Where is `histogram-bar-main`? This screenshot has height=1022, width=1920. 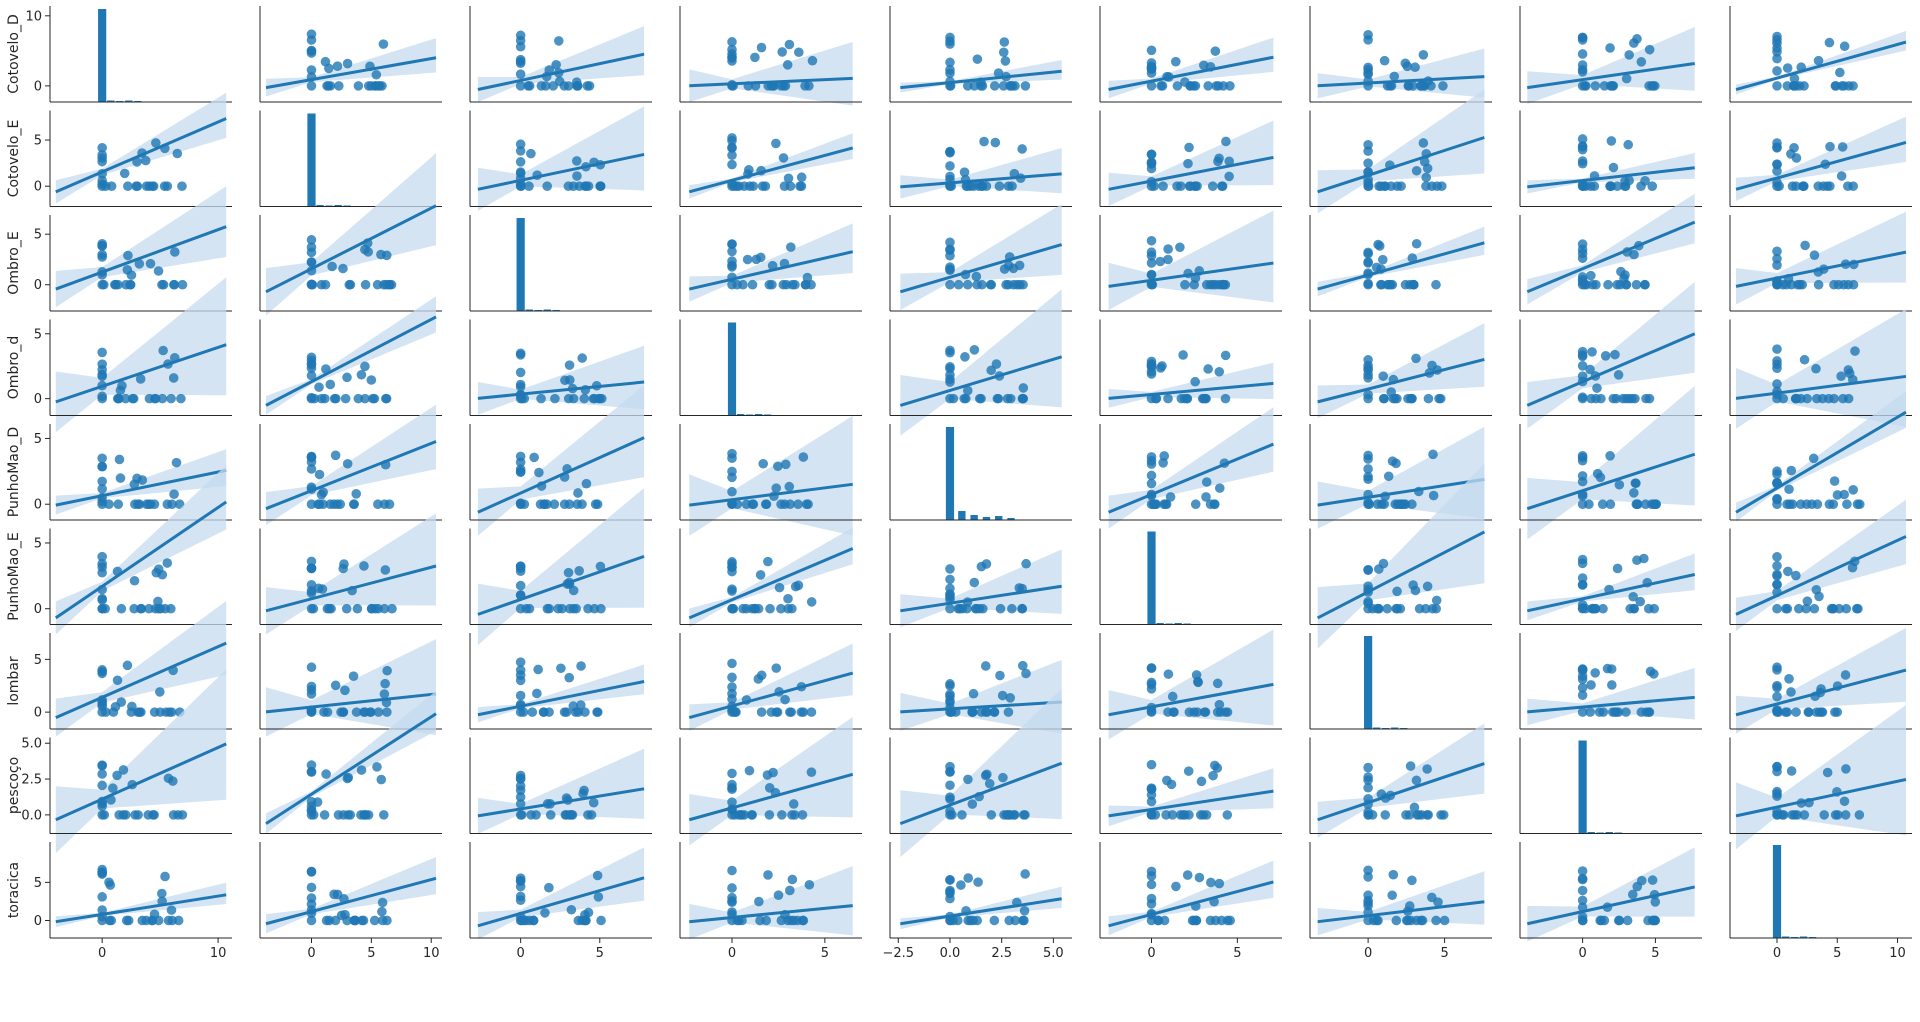
histogram-bar-main is located at coordinates (311, 160).